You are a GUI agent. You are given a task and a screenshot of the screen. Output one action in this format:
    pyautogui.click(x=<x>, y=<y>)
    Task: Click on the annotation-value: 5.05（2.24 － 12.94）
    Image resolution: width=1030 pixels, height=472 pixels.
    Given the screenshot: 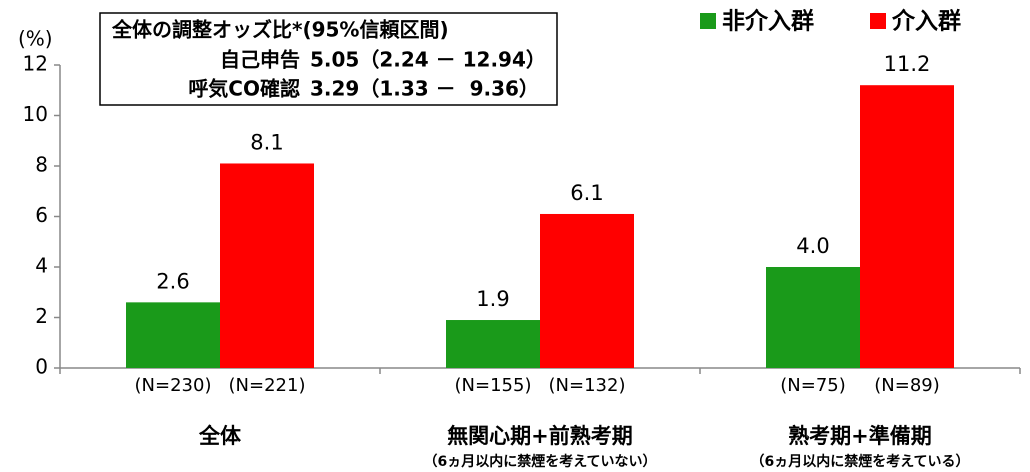 What is the action you would take?
    pyautogui.click(x=428, y=60)
    